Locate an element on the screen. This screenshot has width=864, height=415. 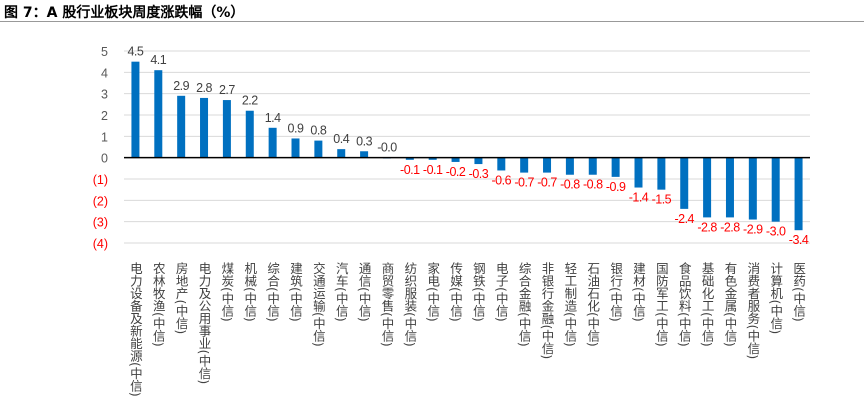
x-tick-label: 通信(中信) is located at coordinates (364, 292).